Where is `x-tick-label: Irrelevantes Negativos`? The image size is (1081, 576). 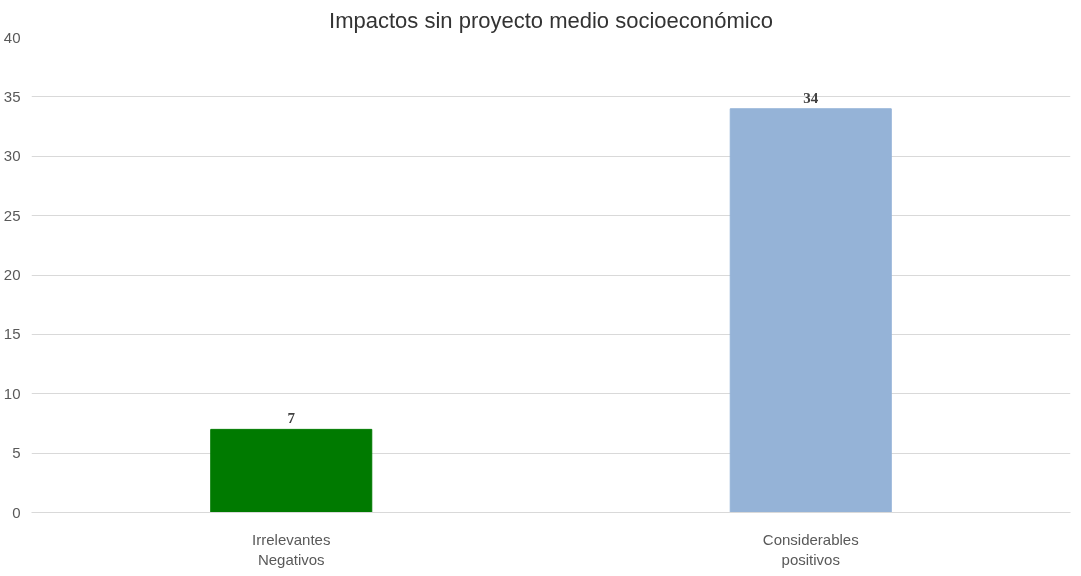 x-tick-label: Irrelevantes Negativos is located at coordinates (291, 549).